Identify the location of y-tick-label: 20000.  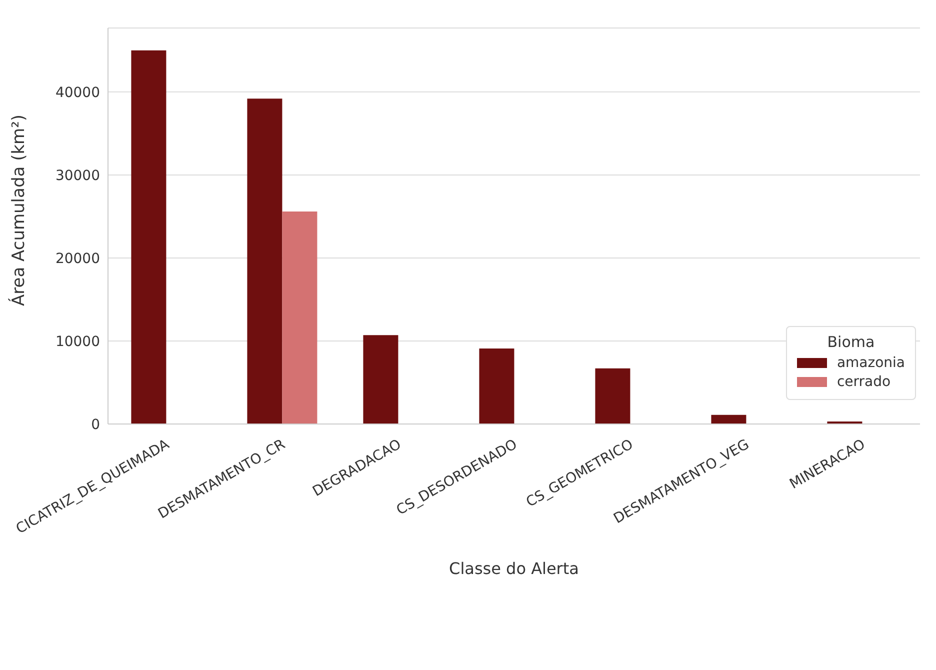
(77, 258).